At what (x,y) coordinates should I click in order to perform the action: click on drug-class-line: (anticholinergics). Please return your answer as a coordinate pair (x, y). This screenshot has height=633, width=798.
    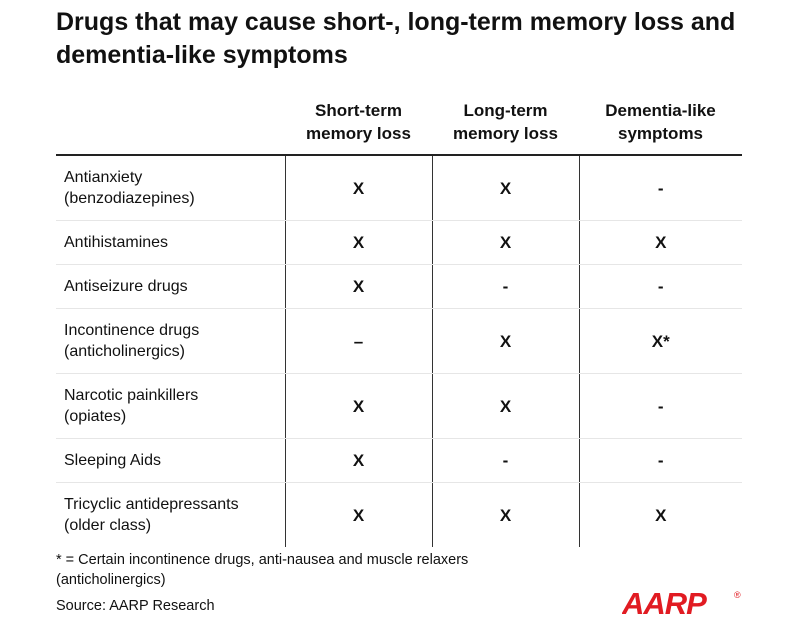
    Looking at the image, I should click on (124, 351).